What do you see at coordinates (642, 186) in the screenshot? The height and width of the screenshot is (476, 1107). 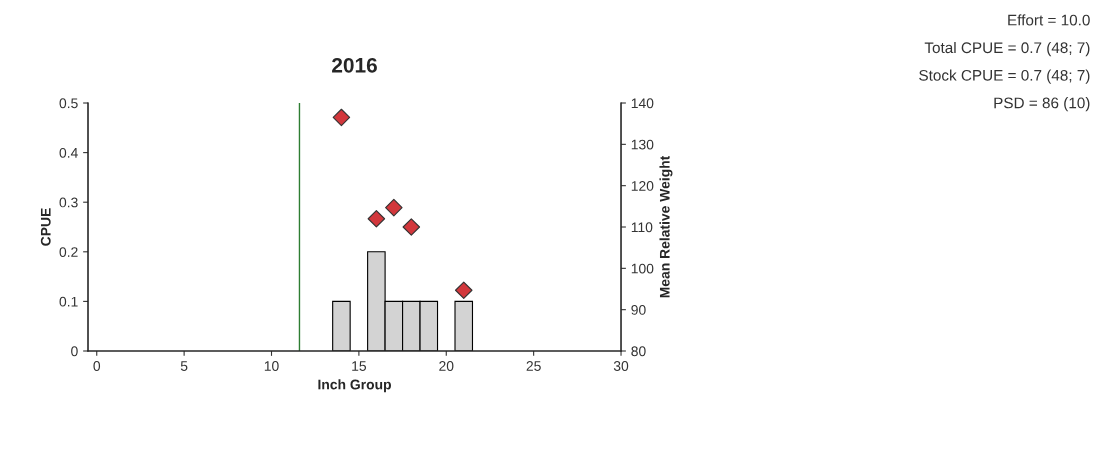 I see `y2-tick-label: 120` at bounding box center [642, 186].